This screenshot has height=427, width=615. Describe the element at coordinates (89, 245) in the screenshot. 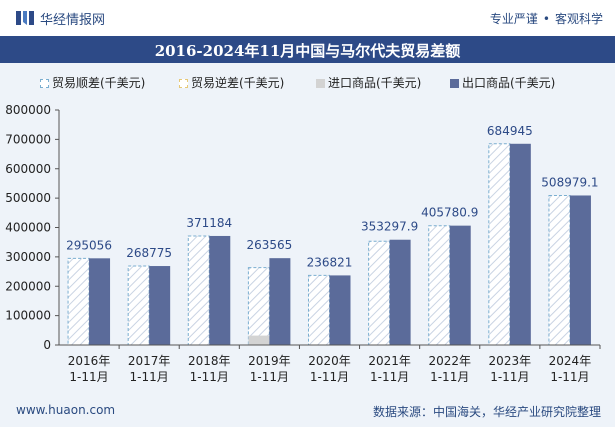

I see `data-label: 295056` at that location.